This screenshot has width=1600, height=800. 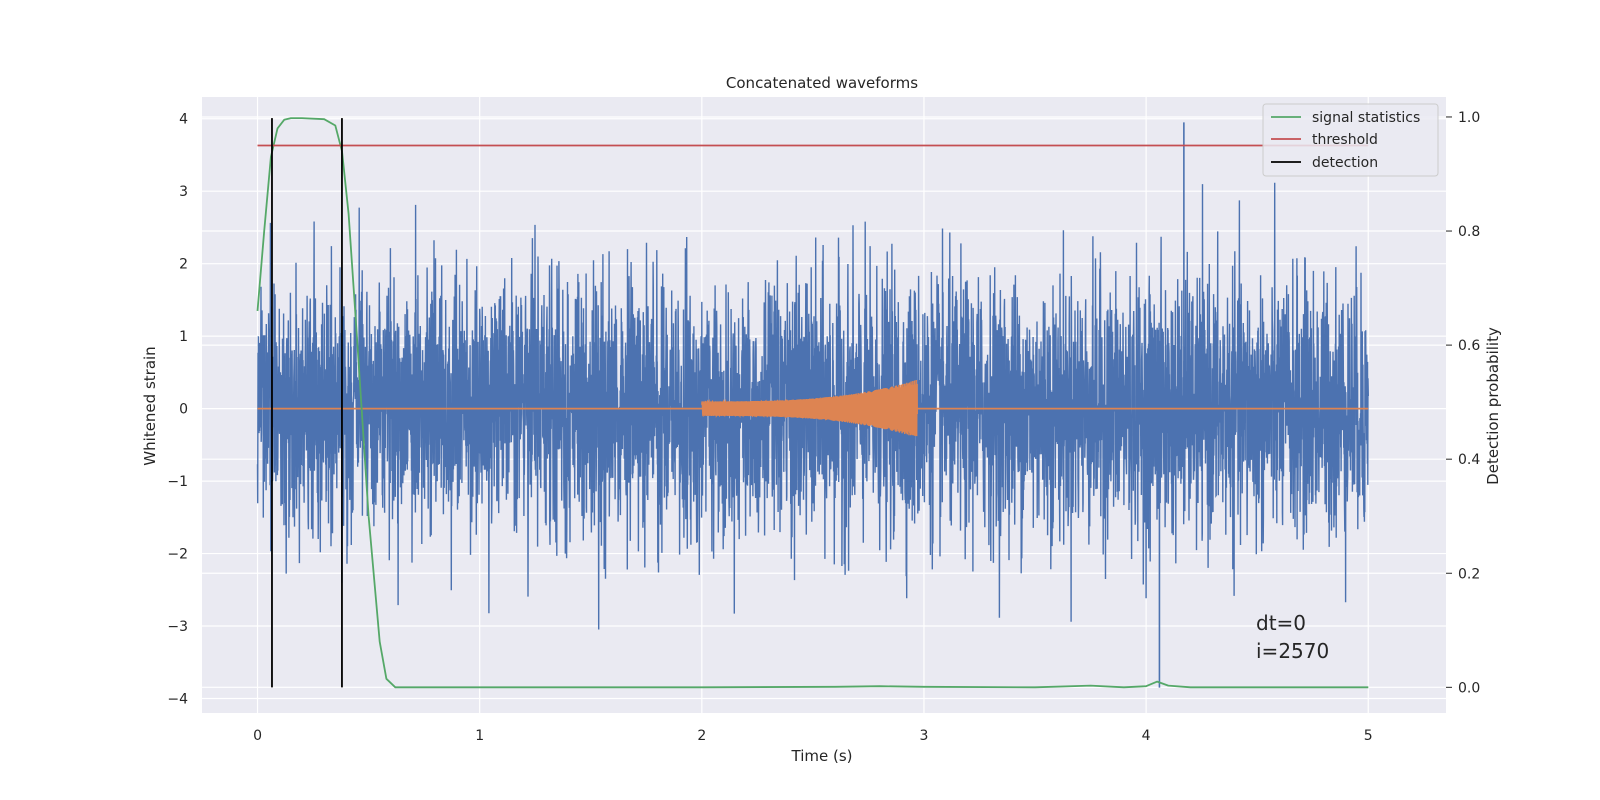 I want to click on x-tick-label: 5, so click(x=1368, y=736).